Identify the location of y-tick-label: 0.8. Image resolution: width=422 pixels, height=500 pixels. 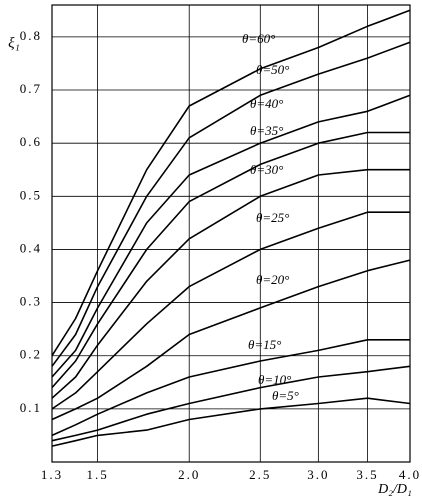
(31, 35).